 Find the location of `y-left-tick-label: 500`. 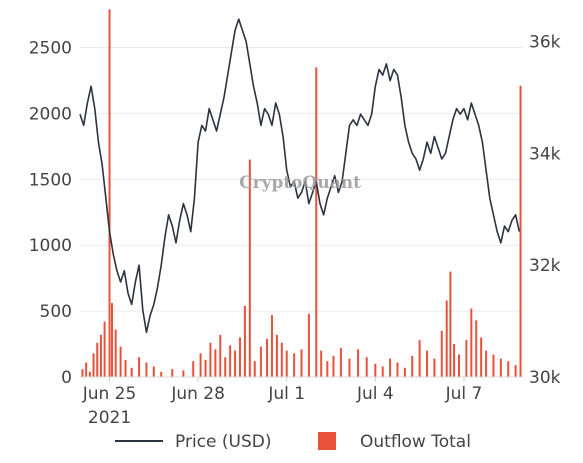

y-left-tick-label: 500 is located at coordinates (56, 312).